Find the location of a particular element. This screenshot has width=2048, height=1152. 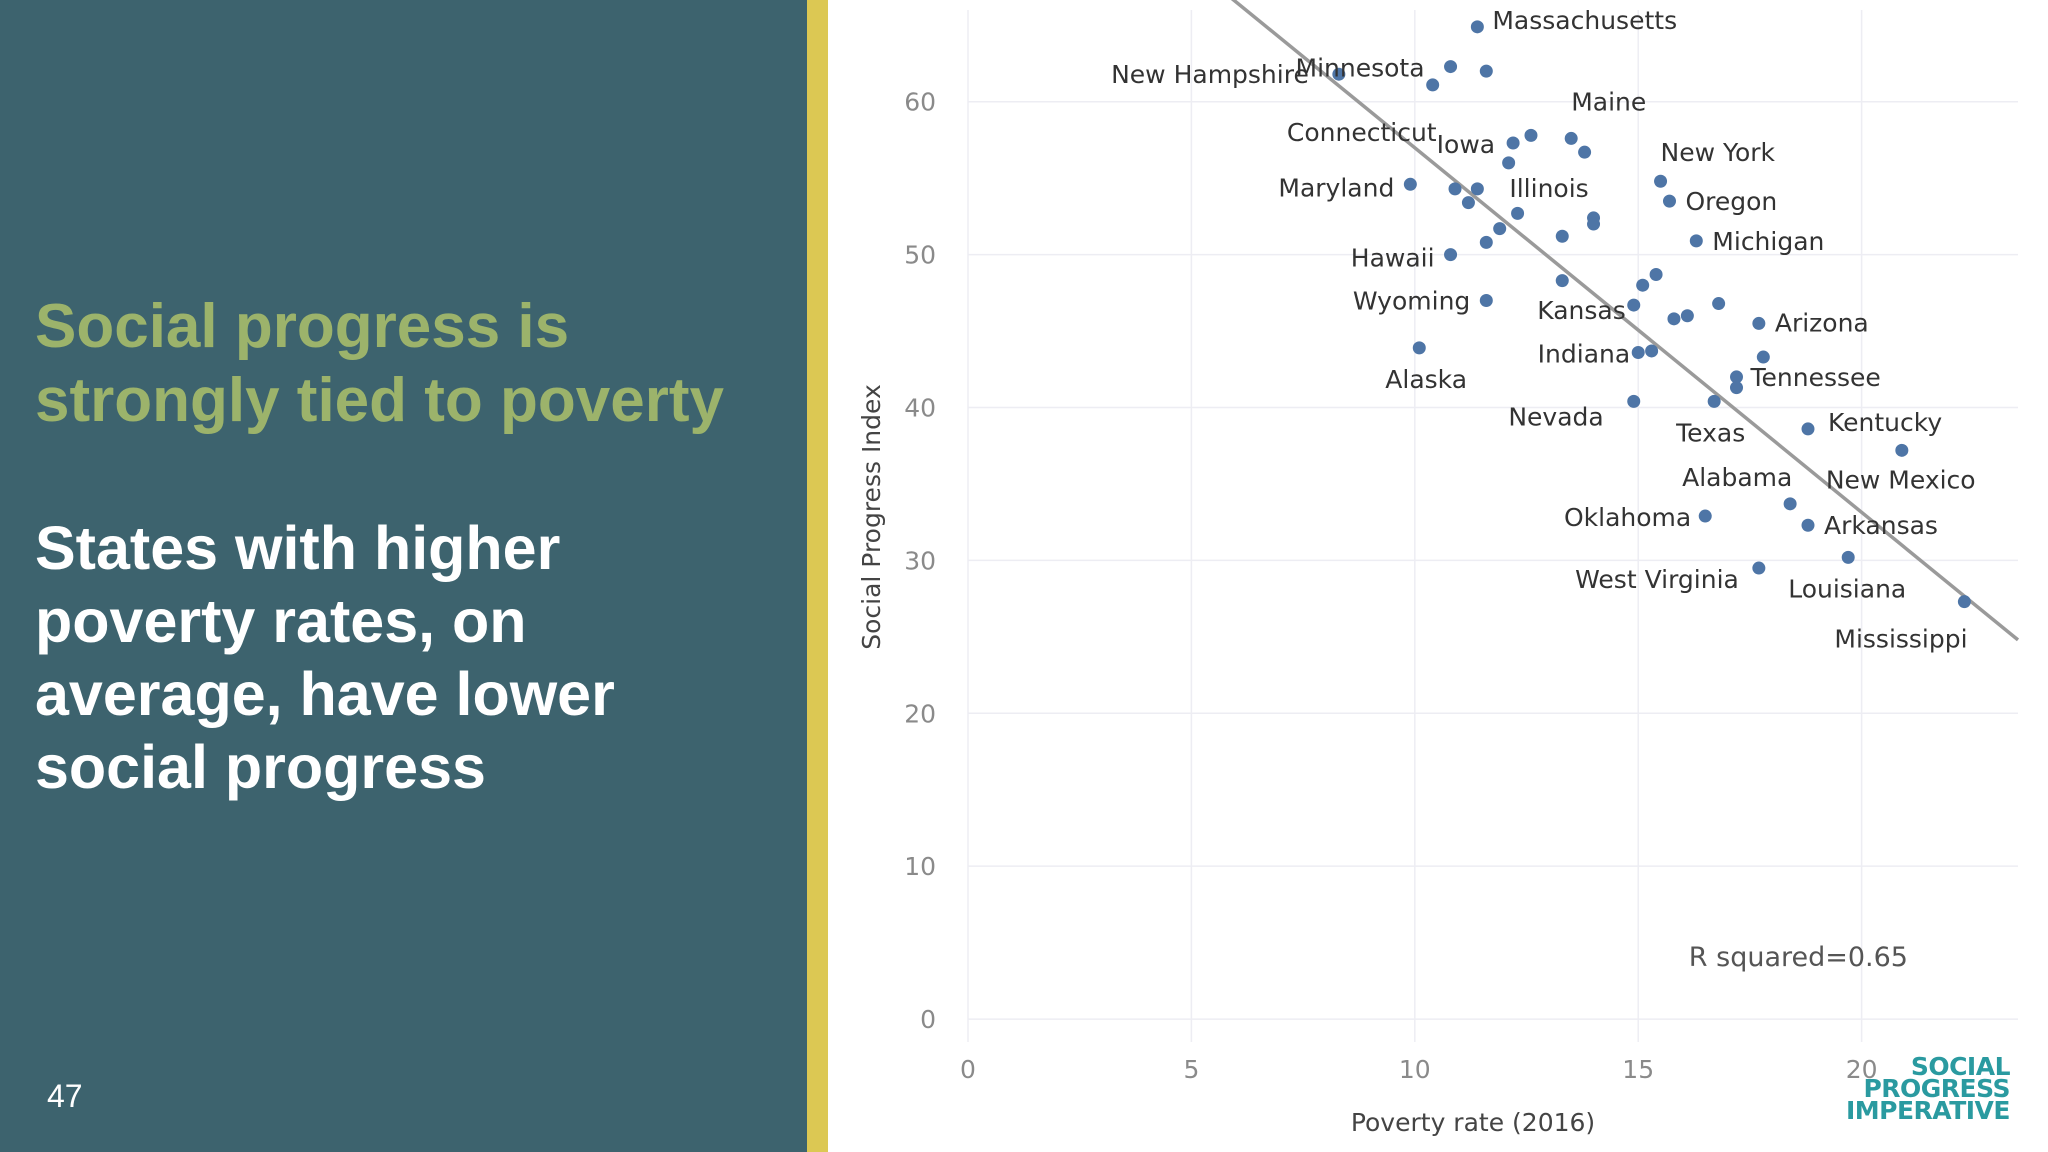

state-label: West Virginia is located at coordinates (1657, 579).